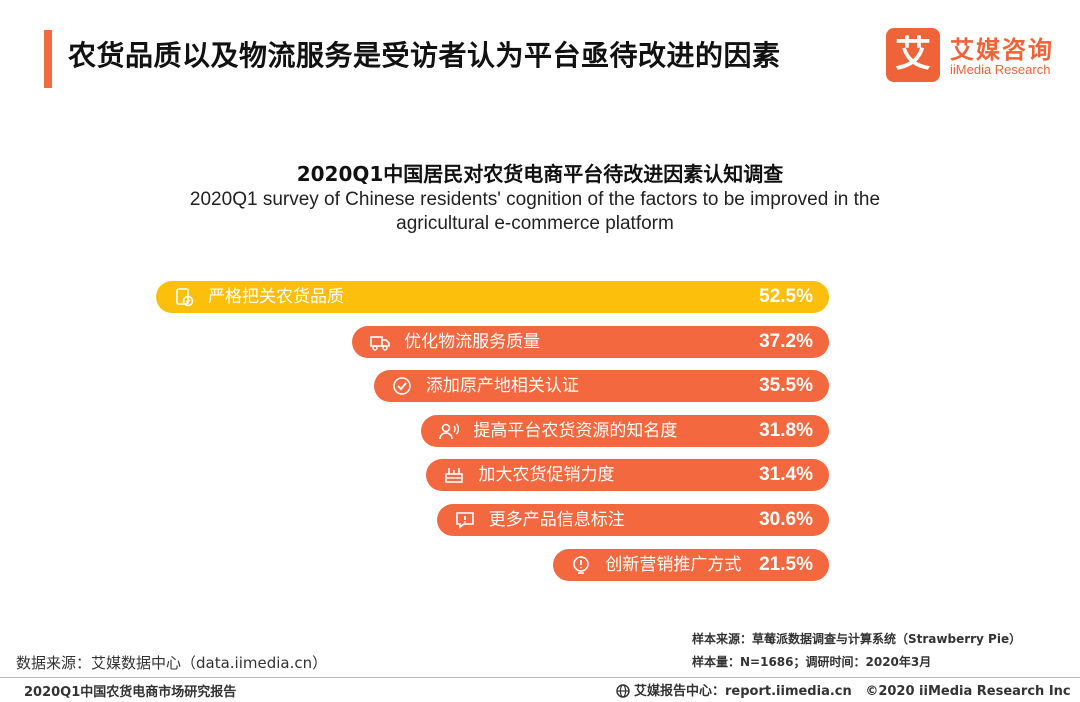 The image size is (1080, 702). Describe the element at coordinates (786, 564) in the screenshot. I see `bar-value: 21.5%` at that location.